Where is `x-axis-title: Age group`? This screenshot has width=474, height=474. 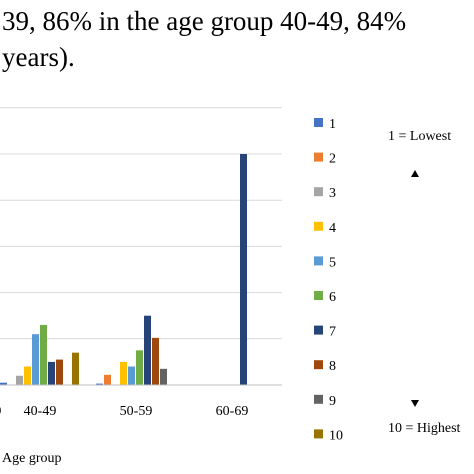
x-axis-title: Age group is located at coordinates (32, 458).